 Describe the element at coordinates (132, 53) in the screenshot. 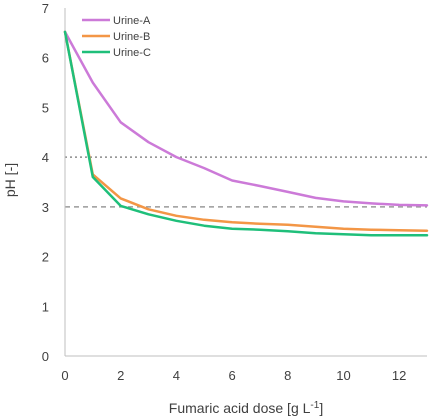

I see `legend-label: Urine-C` at that location.